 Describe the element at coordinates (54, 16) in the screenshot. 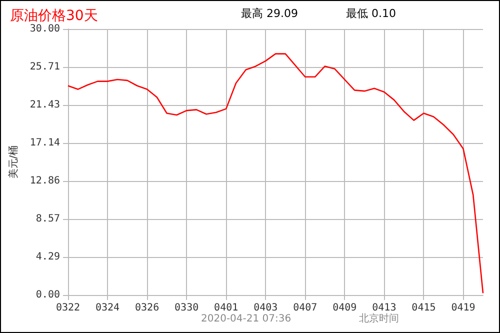

I see `chart-title: 原油价格30天` at that location.